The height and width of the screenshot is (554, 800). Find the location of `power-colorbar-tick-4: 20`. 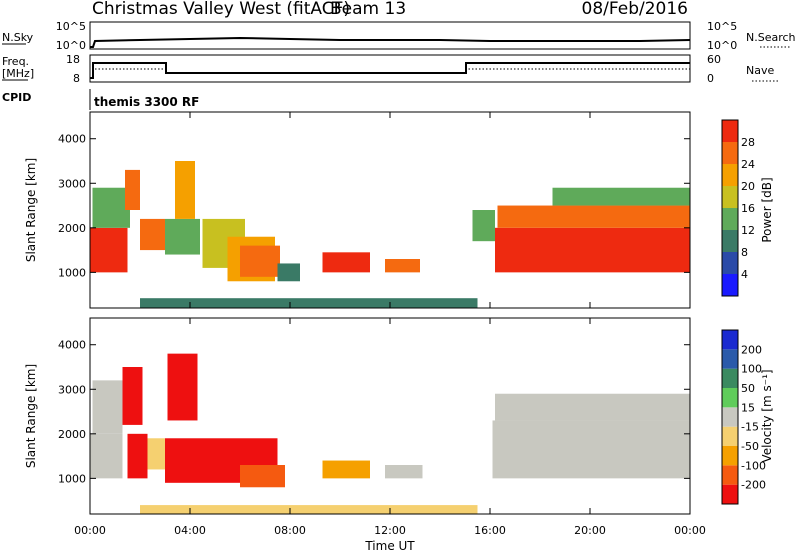

power-colorbar-tick-4: 20 is located at coordinates (748, 186).